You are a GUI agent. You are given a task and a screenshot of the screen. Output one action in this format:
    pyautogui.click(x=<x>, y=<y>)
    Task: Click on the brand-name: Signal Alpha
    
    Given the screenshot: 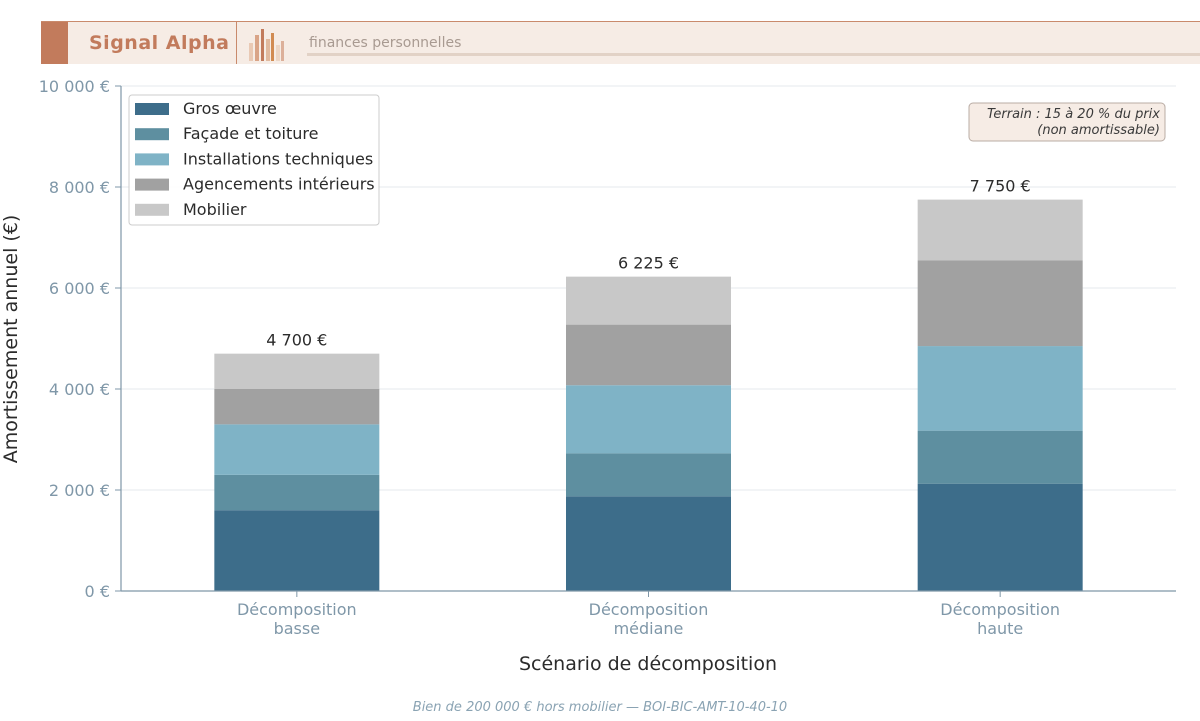 What is the action you would take?
    pyautogui.click(x=159, y=43)
    